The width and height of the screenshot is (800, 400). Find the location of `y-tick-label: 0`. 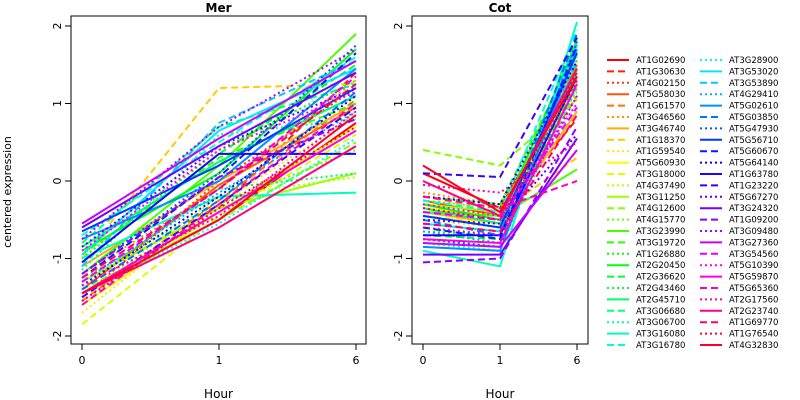

y-tick-label: 0 is located at coordinates (57, 181).